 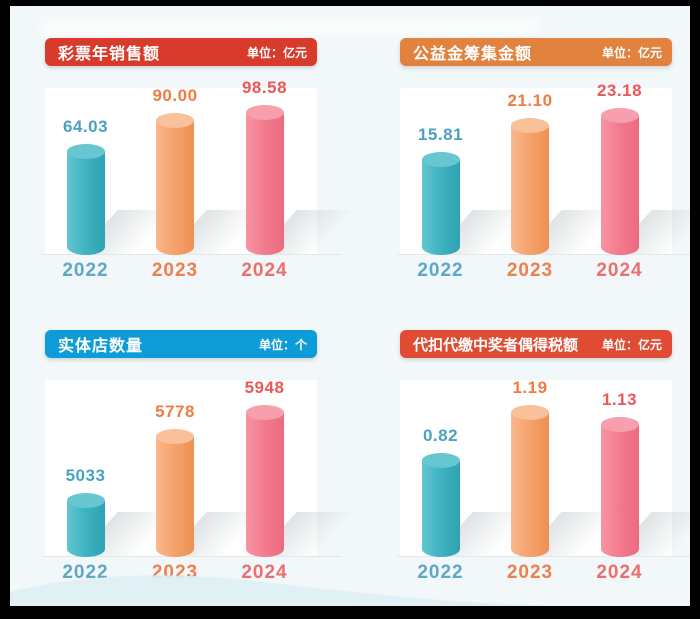 I want to click on bar-value-label: 5948, so click(x=264, y=387).